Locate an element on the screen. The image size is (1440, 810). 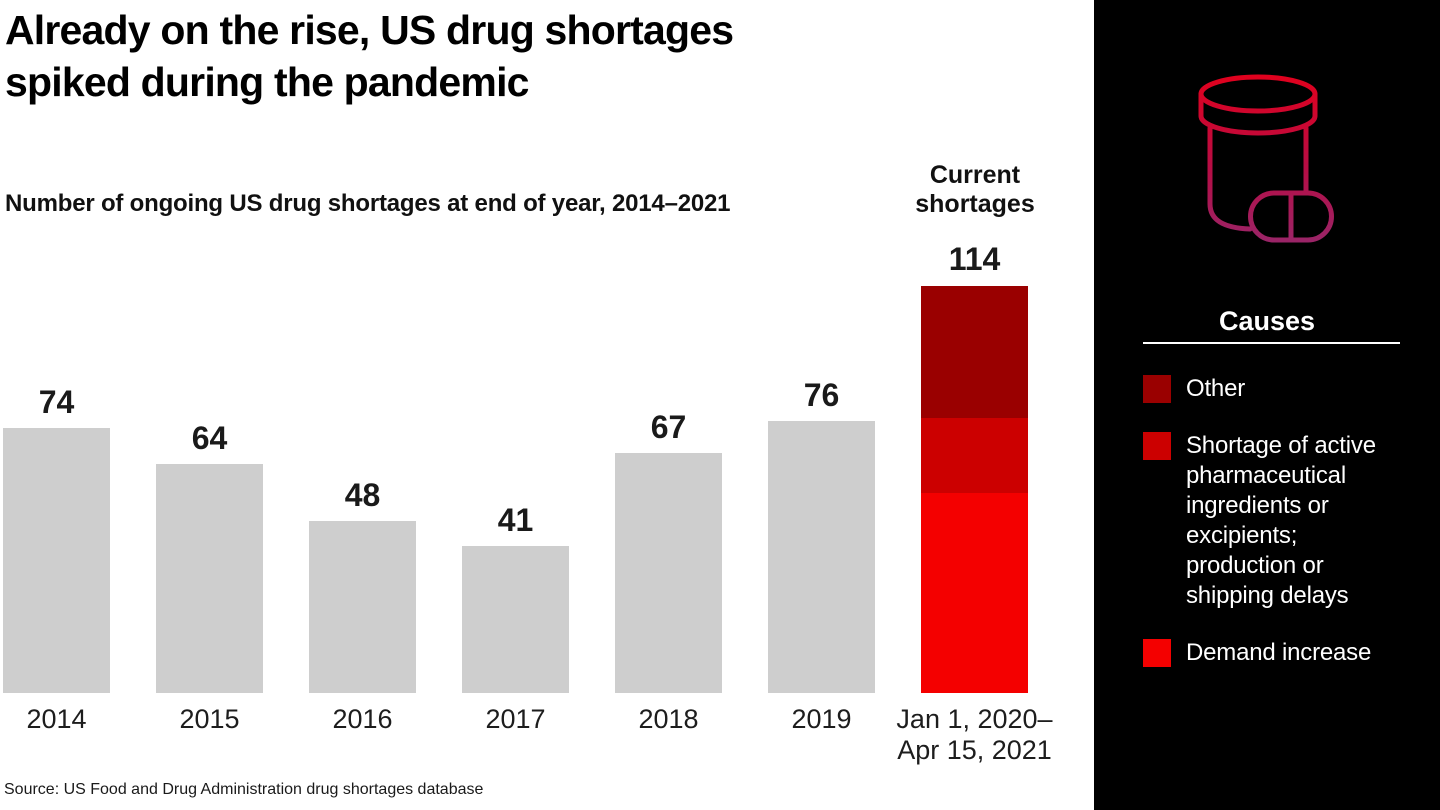
x-axis-label: Jan 1, 2020– Apr 15, 2021 is located at coordinates (974, 734).